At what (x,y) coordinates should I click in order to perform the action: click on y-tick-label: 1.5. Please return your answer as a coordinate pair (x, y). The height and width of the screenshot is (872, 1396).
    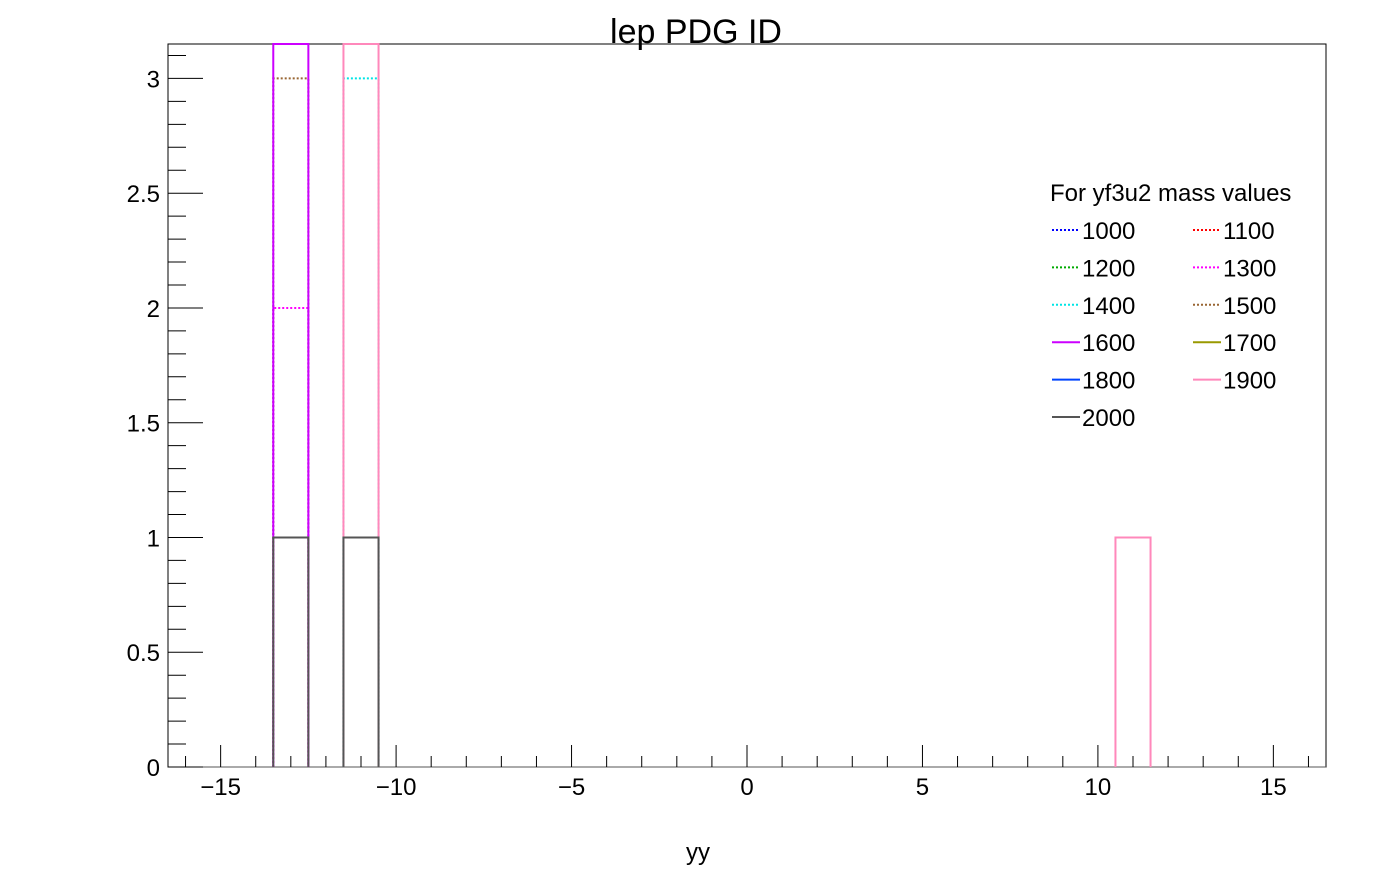
    Looking at the image, I should click on (143, 424).